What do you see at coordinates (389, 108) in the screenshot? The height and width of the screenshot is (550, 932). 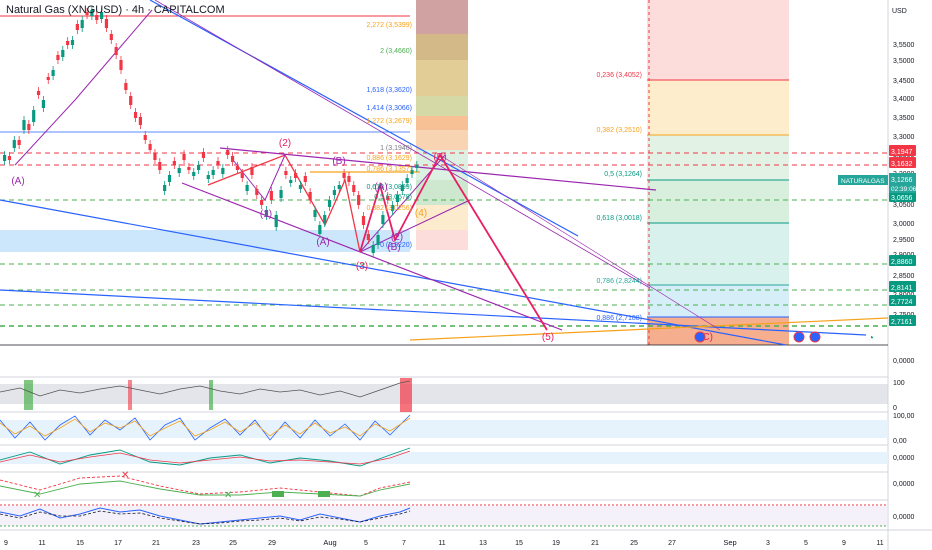 I see `fib-level-label: 1,414 (3,3066)` at bounding box center [389, 108].